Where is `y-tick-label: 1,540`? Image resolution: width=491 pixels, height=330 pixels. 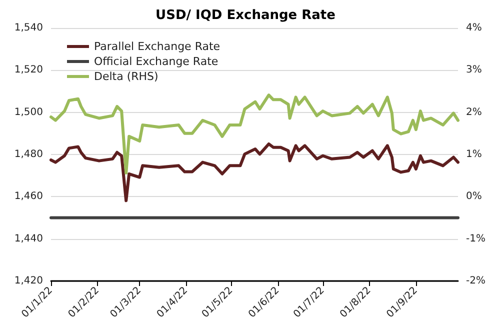 y-tick-label: 1,540 is located at coordinates (28, 28).